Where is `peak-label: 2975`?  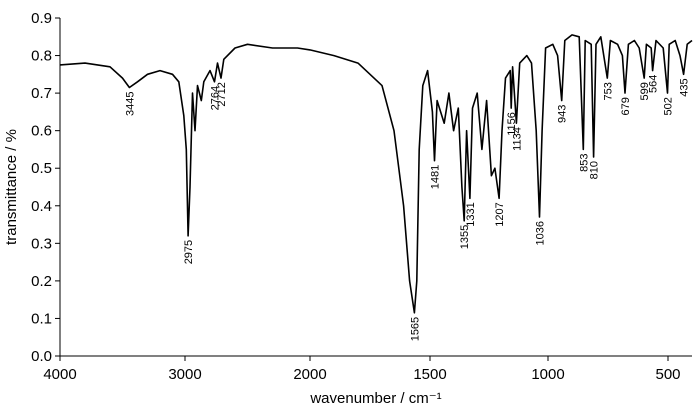
peak-label: 2975 is located at coordinates (189, 252).